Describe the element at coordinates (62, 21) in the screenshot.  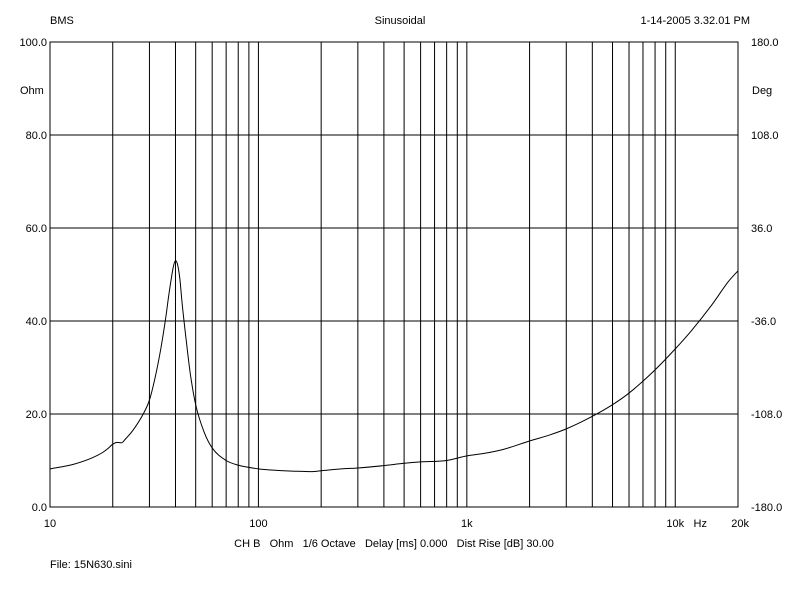
I see `chart-brand: BMS` at that location.